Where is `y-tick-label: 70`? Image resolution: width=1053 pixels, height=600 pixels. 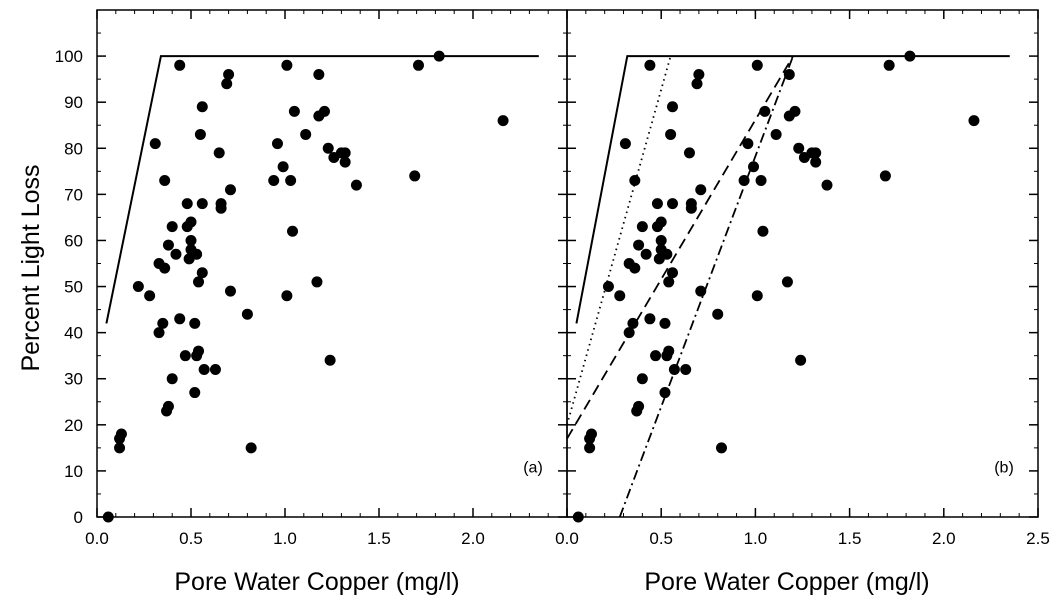
y-tick-label: 70 is located at coordinates (73, 194).